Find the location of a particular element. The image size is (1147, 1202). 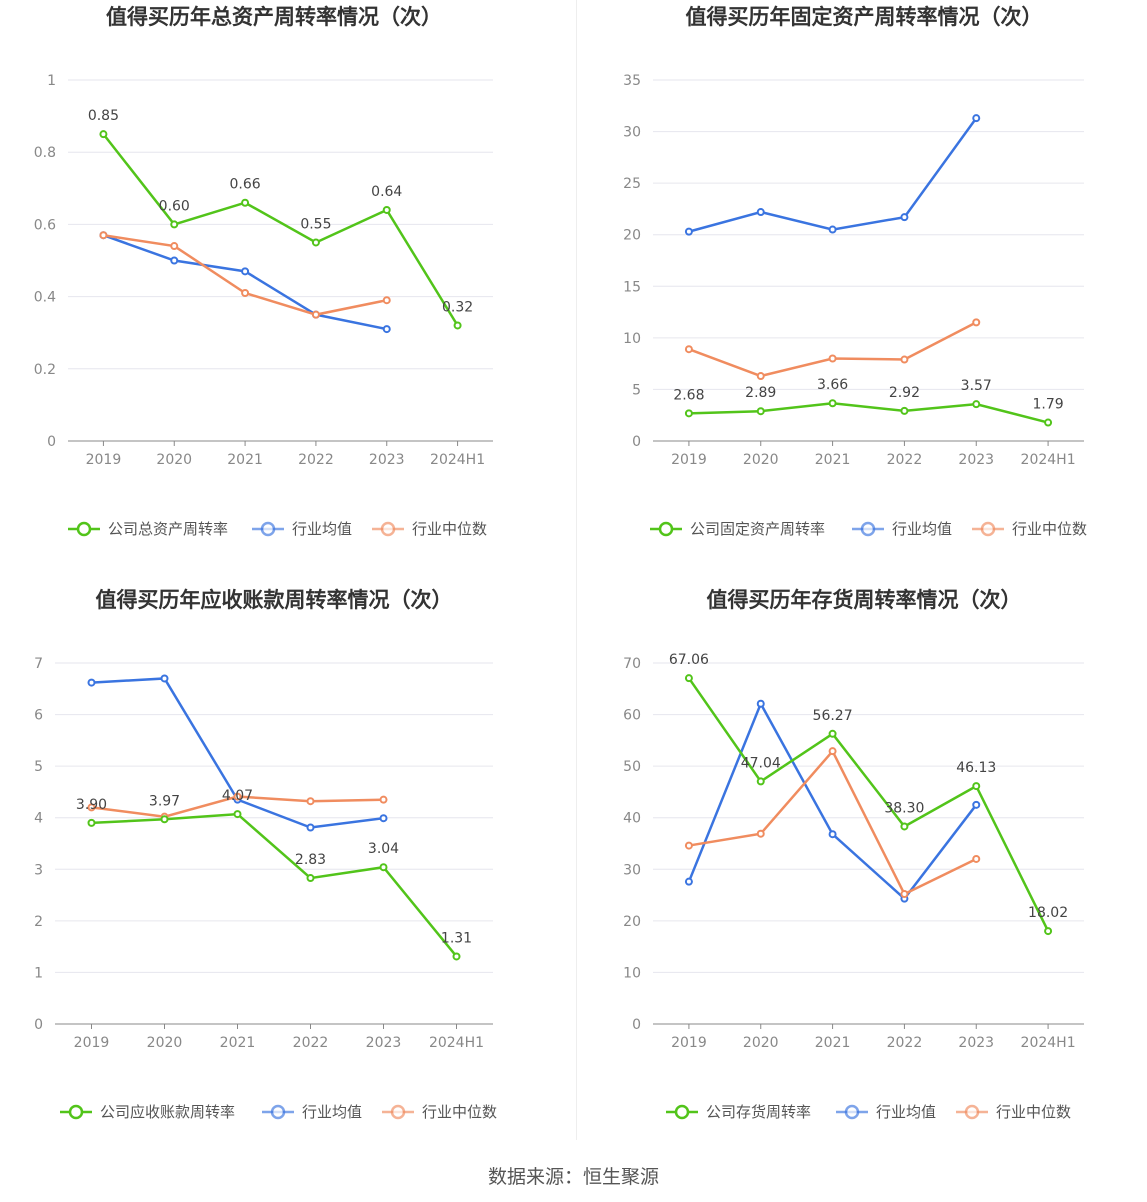

y-tick-label: 4 is located at coordinates (38, 819).